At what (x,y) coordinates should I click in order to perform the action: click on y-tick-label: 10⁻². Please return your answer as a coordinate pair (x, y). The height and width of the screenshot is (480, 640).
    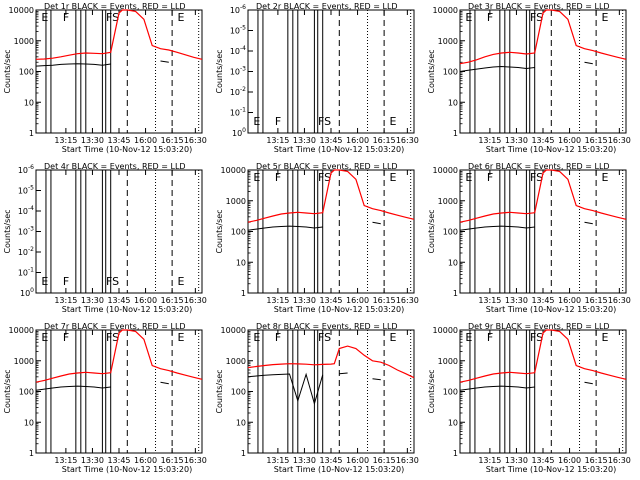
    Looking at the image, I should click on (238, 91).